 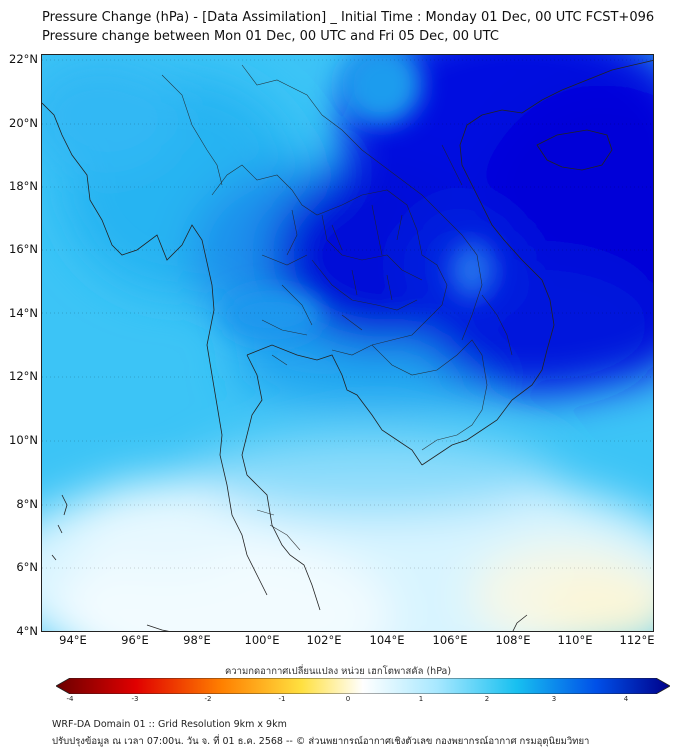 I want to click on colorbar-tick: -2, so click(x=208, y=699).